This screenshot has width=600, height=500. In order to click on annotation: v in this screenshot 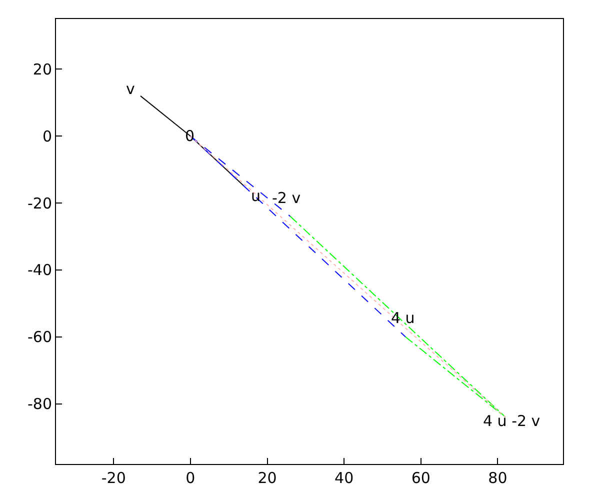, I will do `click(130, 89)`.